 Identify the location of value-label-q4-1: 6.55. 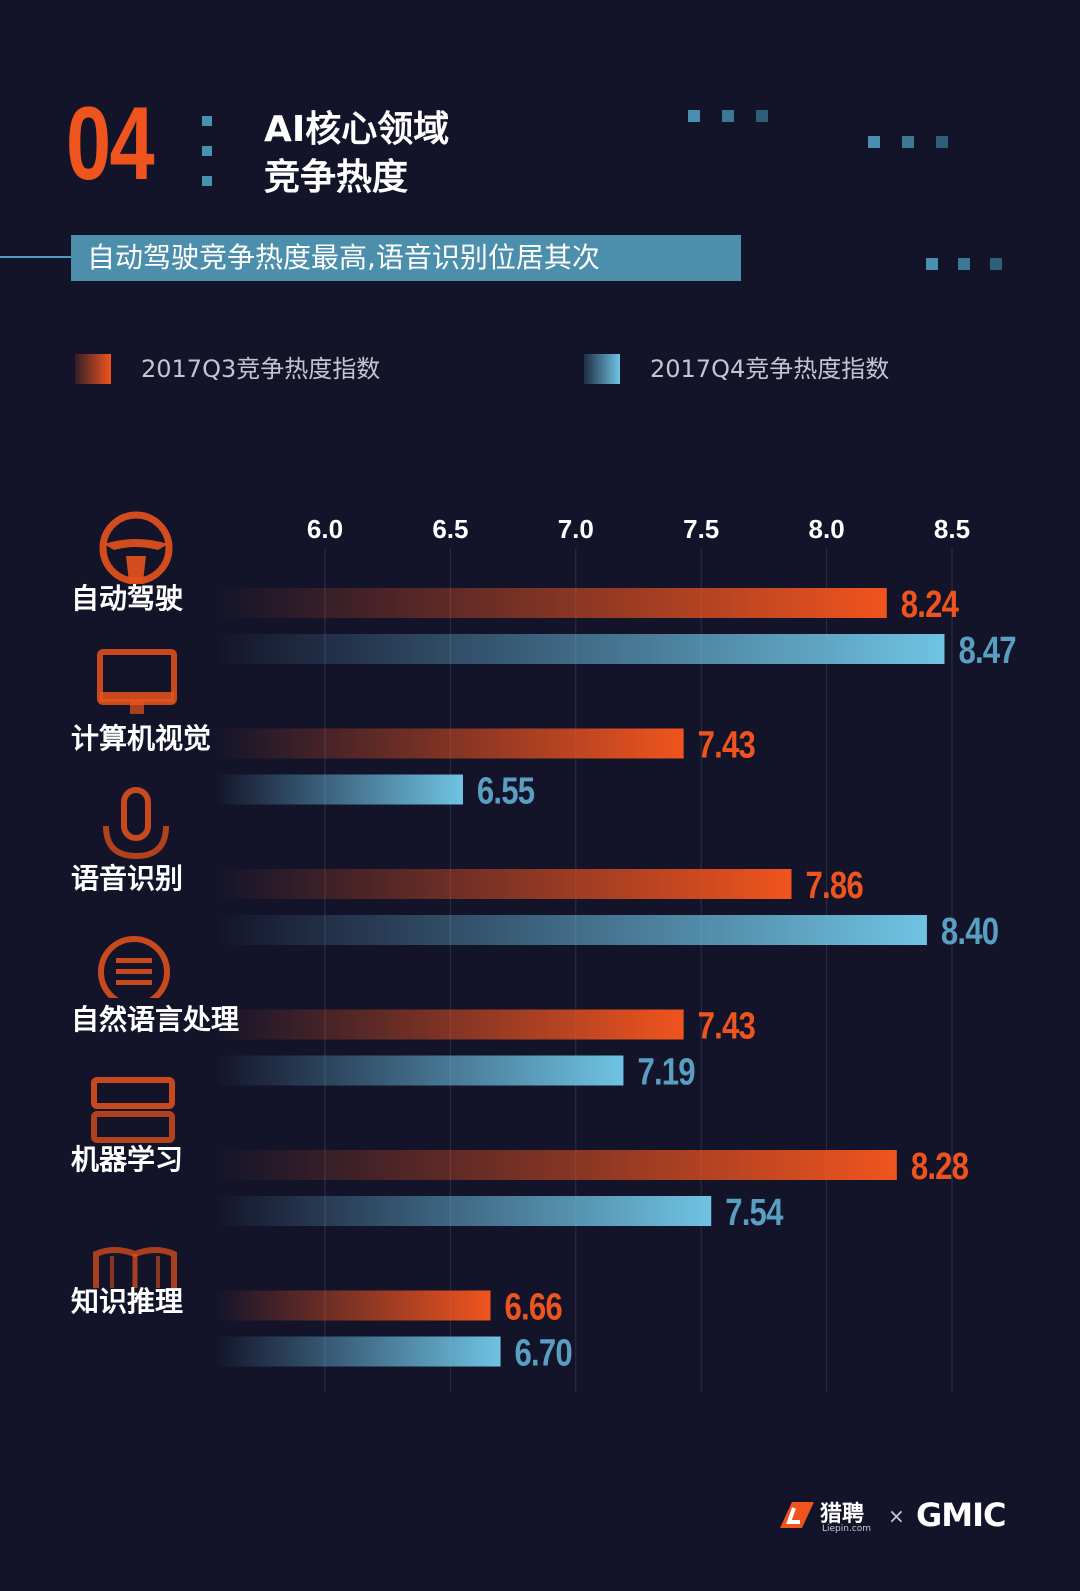
(506, 792).